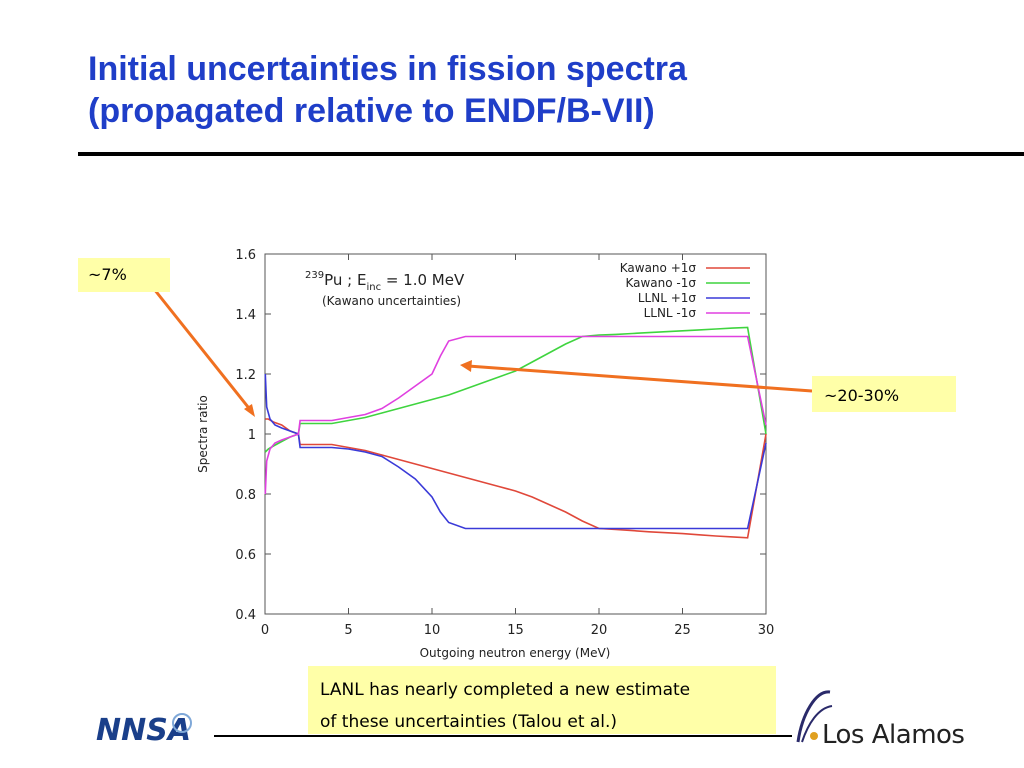 The width and height of the screenshot is (1024, 768). What do you see at coordinates (515, 630) in the screenshot?
I see `x-tick-label: 15` at bounding box center [515, 630].